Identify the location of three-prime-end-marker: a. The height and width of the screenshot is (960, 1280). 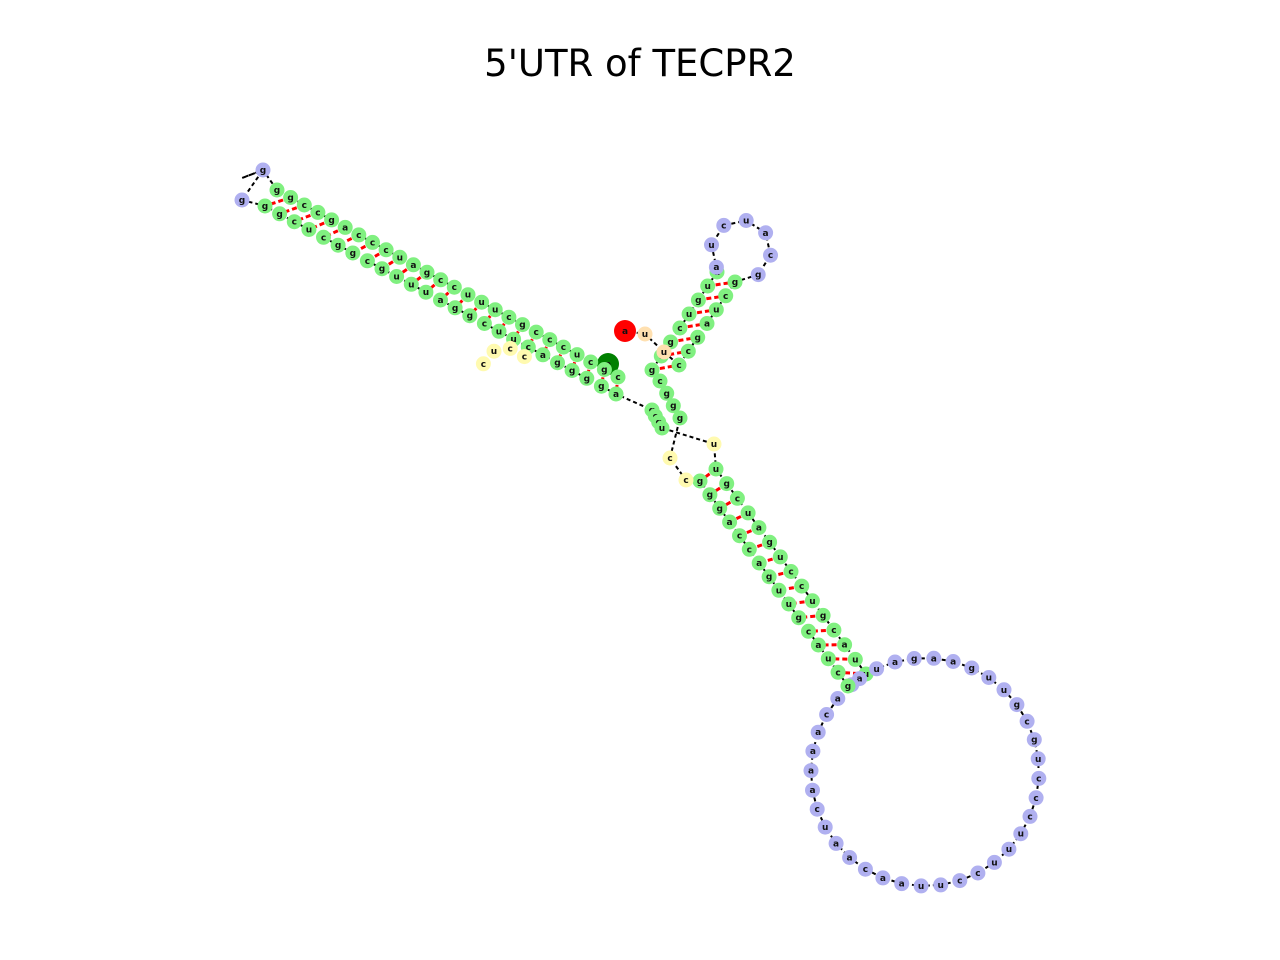
(625, 331).